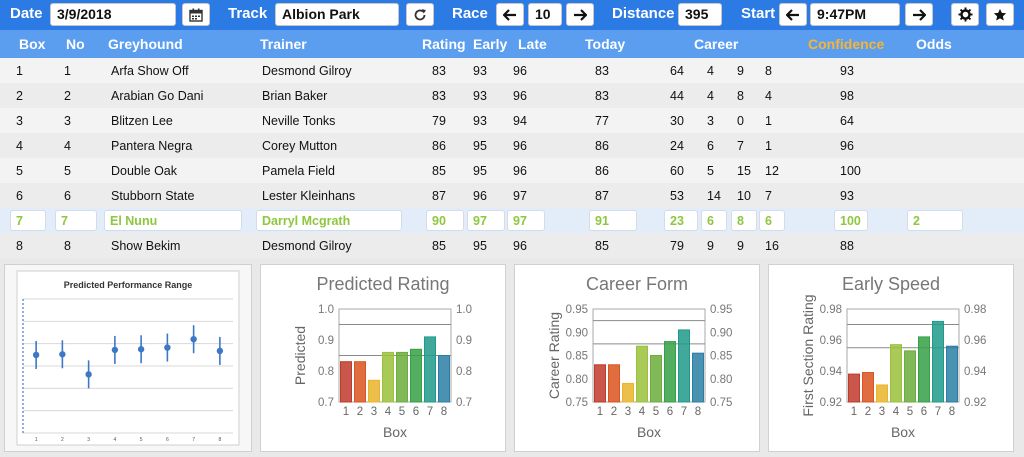 The image size is (1024, 457). What do you see at coordinates (152, 146) in the screenshot?
I see `cell-greyhound: Pantera Negra` at bounding box center [152, 146].